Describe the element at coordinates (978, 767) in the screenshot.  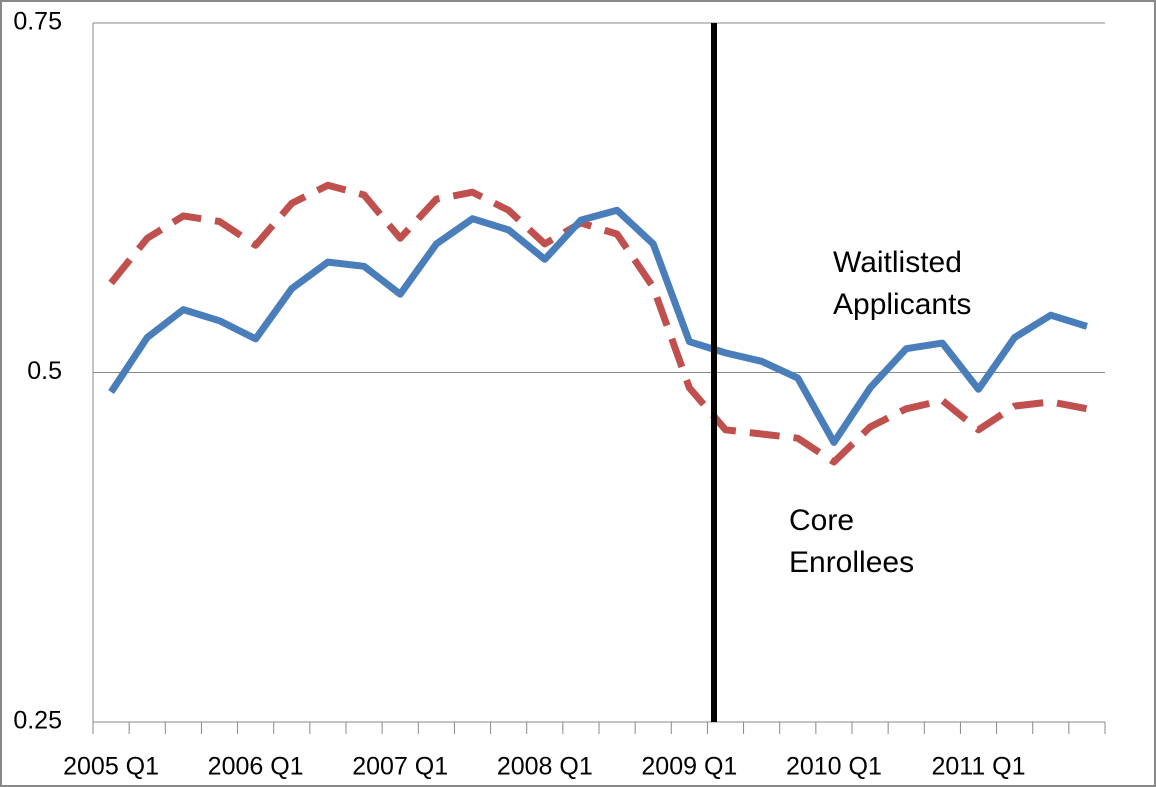
I see `x-tick-label: 2011 Q1` at that location.